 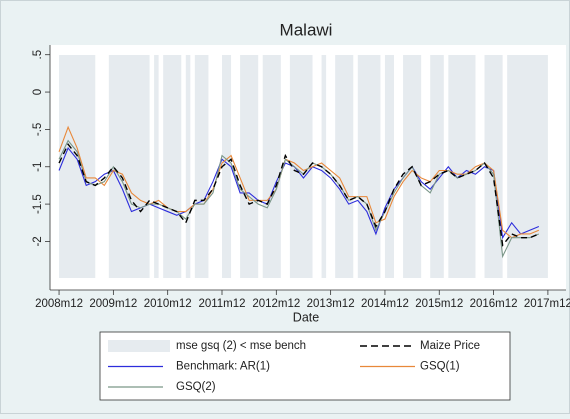 I want to click on x-tick-label: 2015m12, so click(x=439, y=304).